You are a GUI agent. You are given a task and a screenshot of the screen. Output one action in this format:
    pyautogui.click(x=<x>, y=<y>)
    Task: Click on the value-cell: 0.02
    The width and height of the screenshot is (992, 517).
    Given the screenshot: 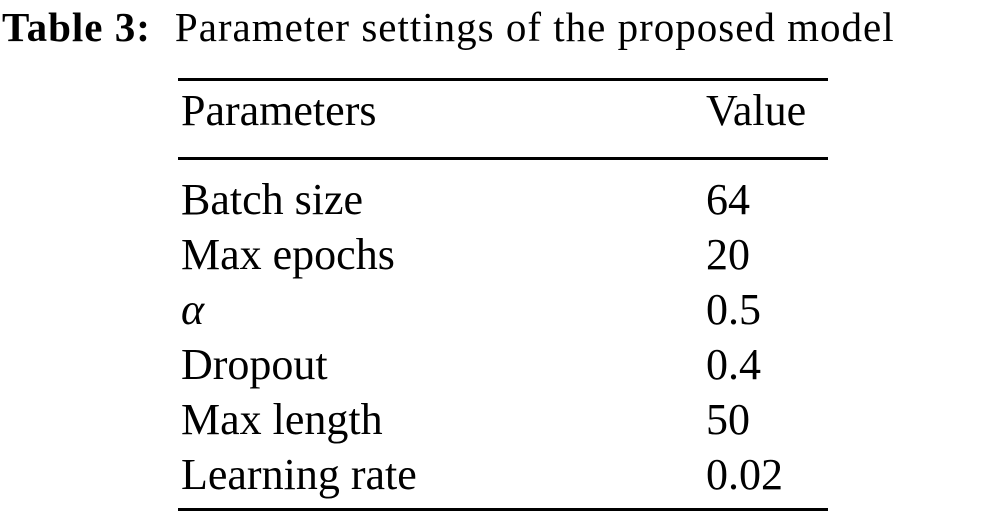 What is the action you would take?
    pyautogui.click(x=744, y=474)
    